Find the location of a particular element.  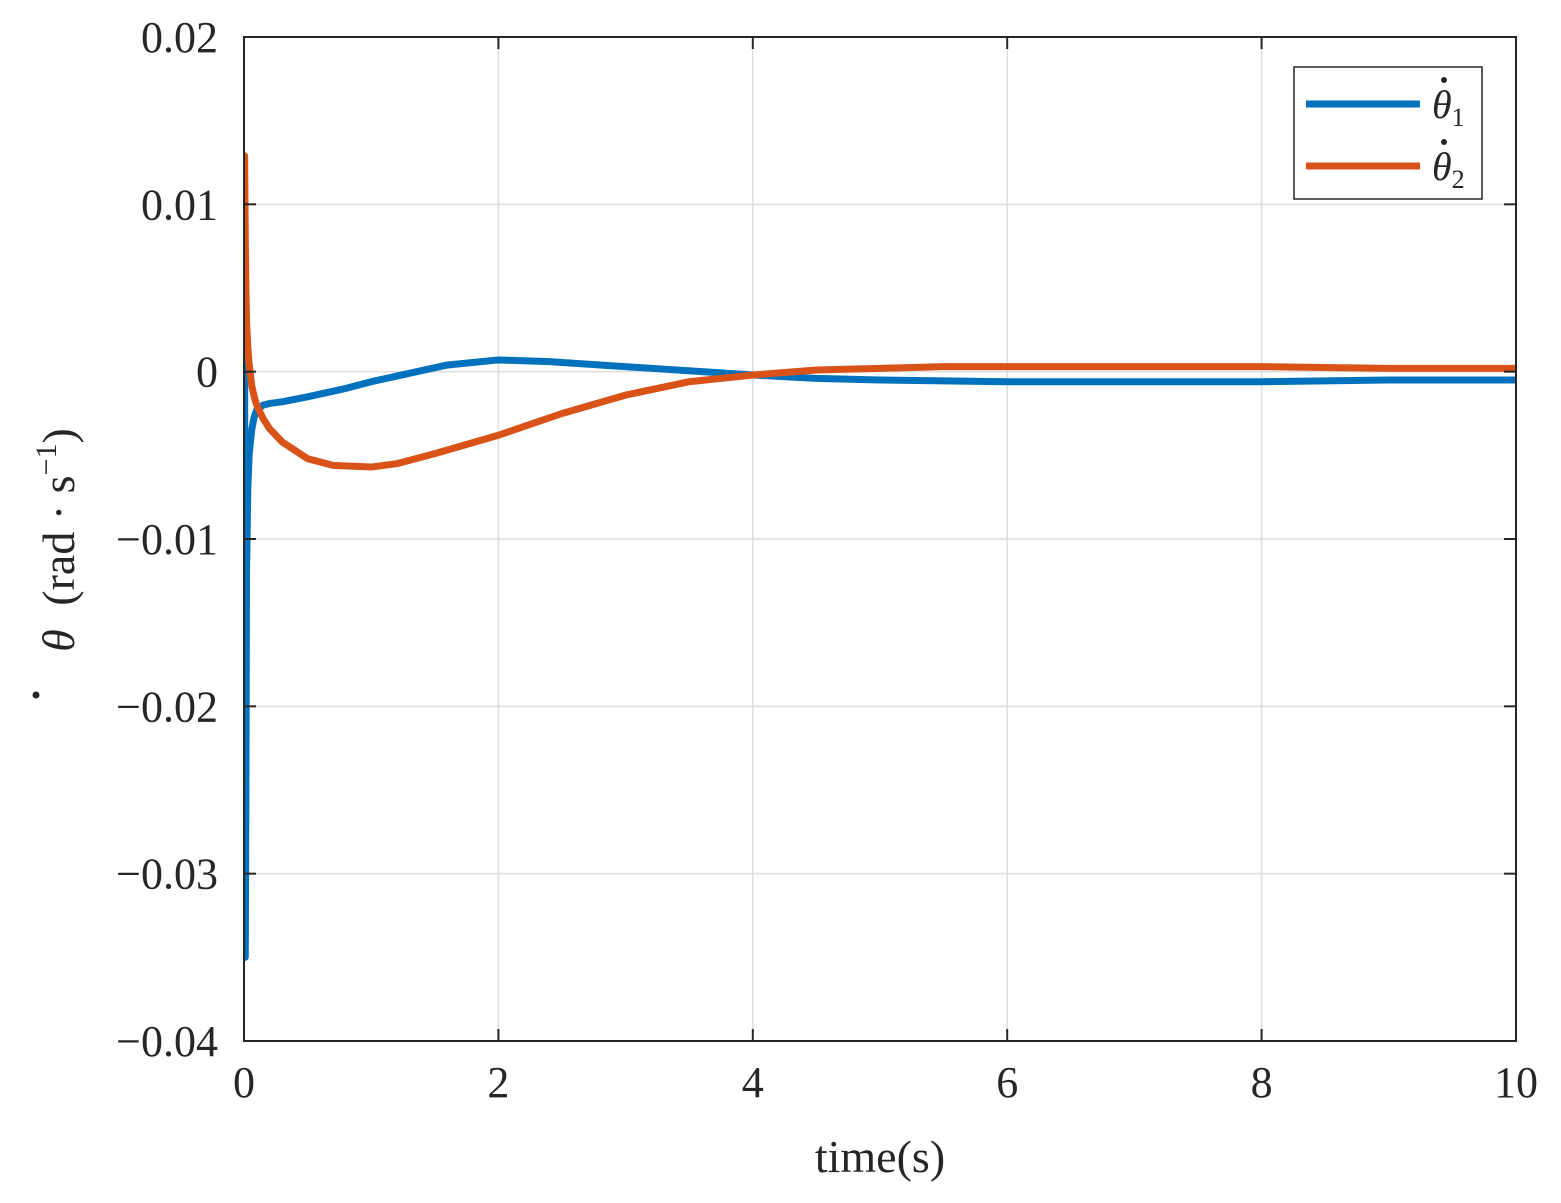

y-tick-label: 0 is located at coordinates (207, 372).